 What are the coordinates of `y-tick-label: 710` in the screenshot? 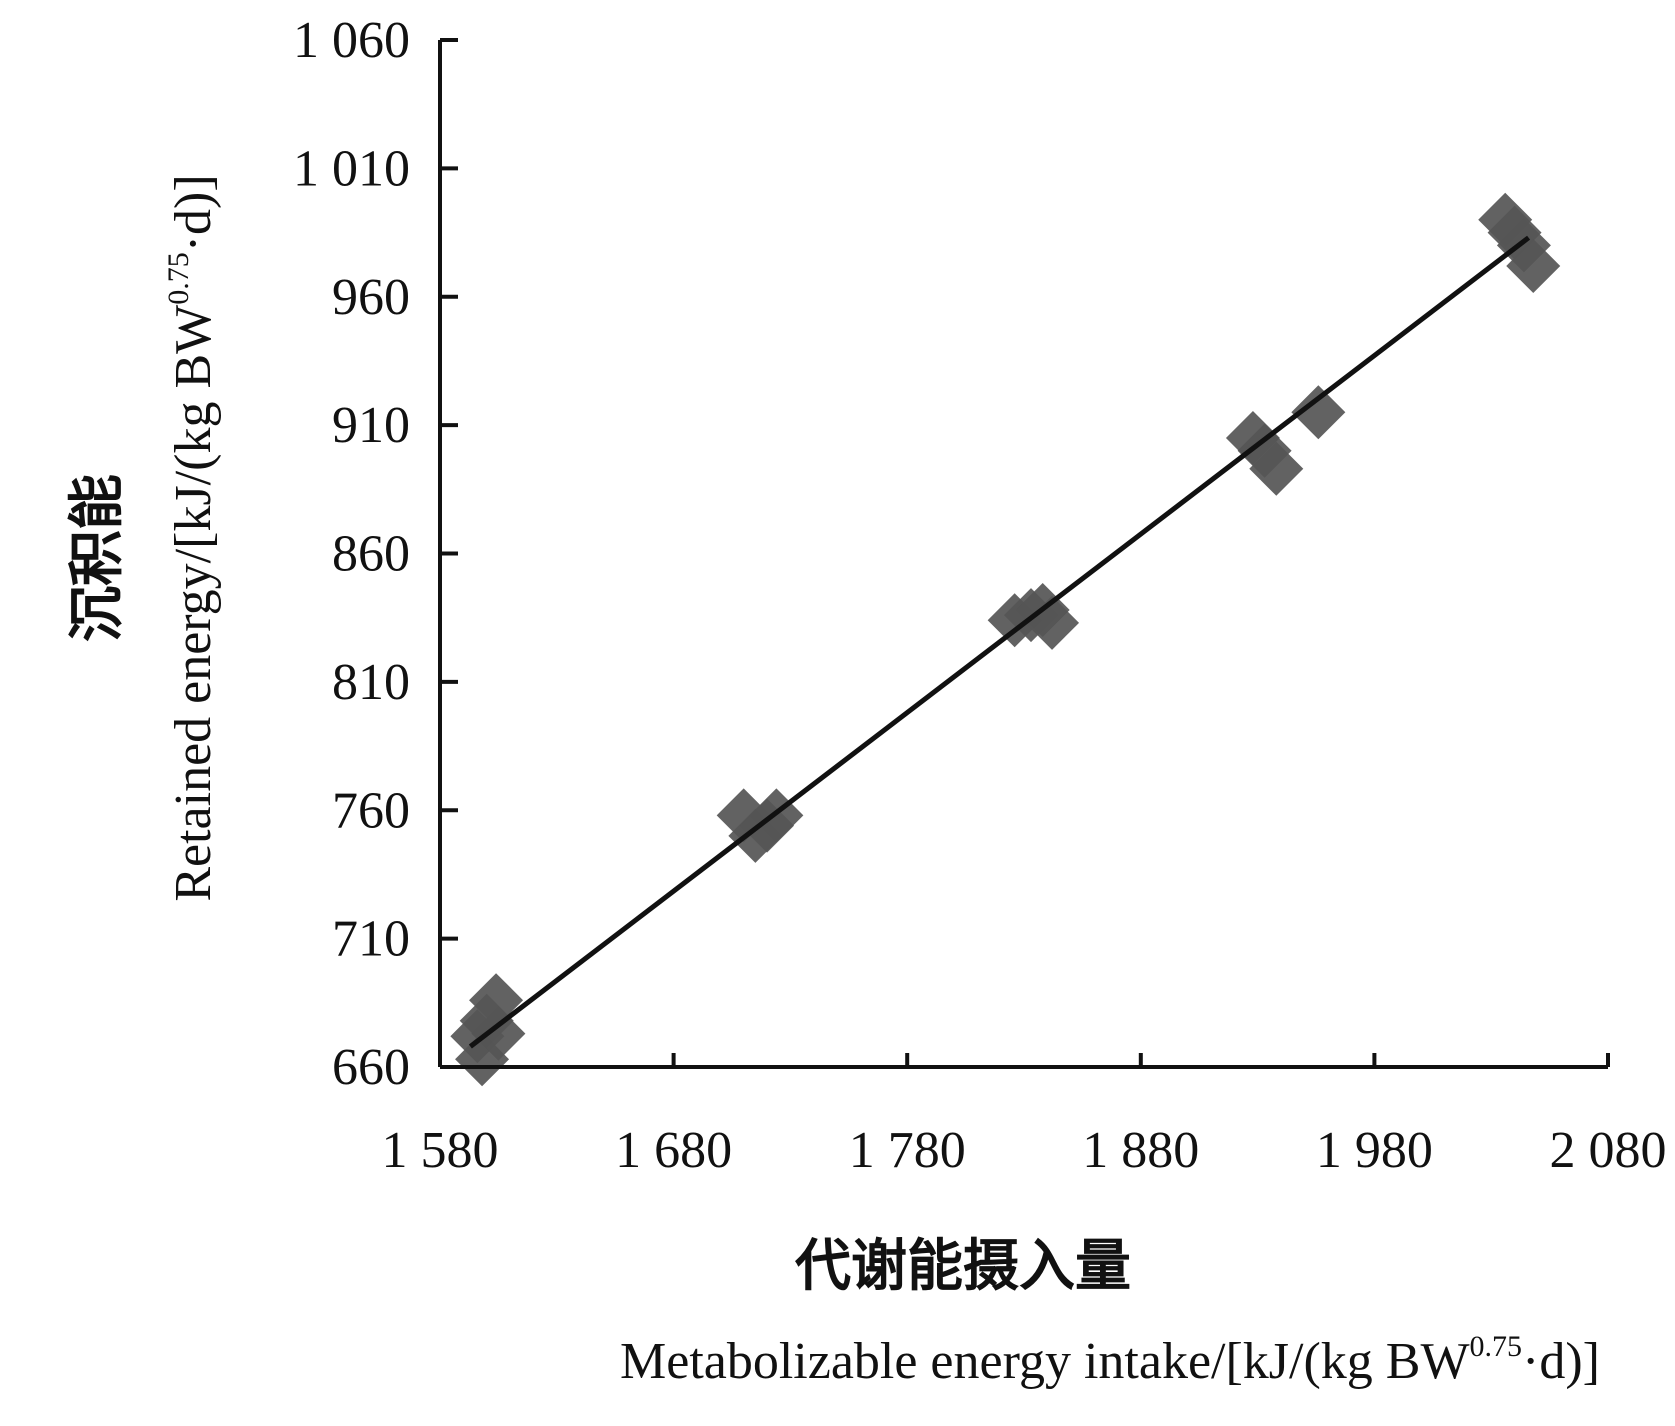 It's located at (371, 939).